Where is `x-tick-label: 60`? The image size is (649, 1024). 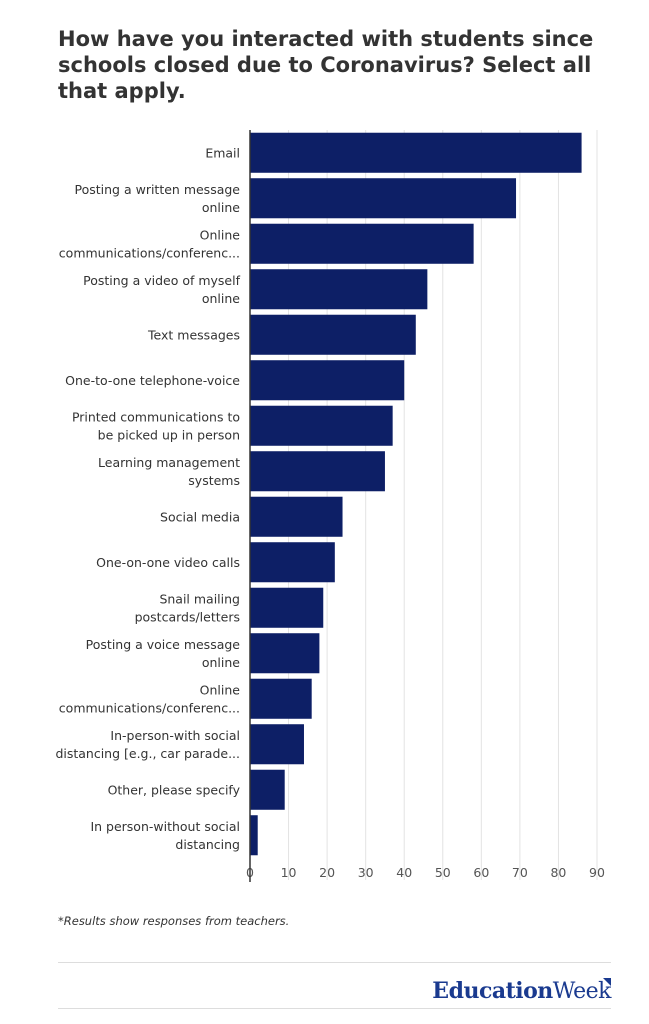 x-tick-label: 60 is located at coordinates (481, 872).